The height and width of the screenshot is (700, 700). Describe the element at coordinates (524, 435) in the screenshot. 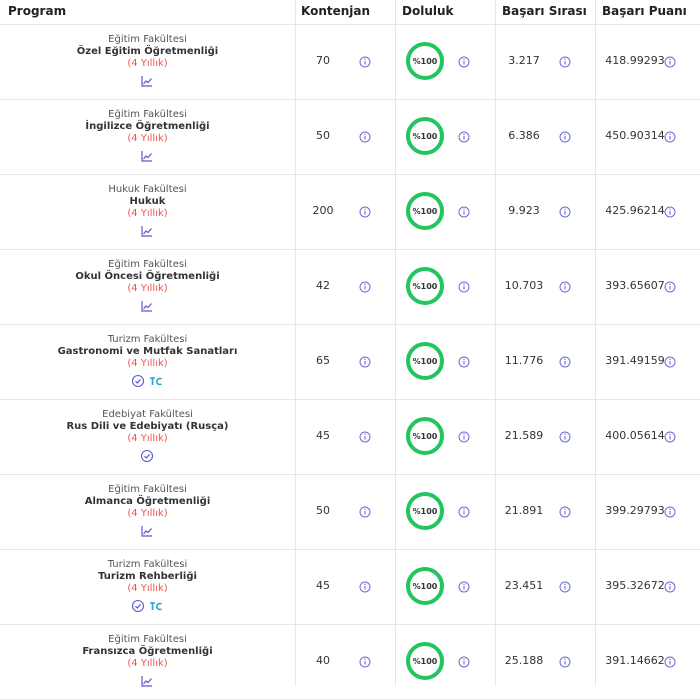

I see `success-rank: 21.589` at that location.